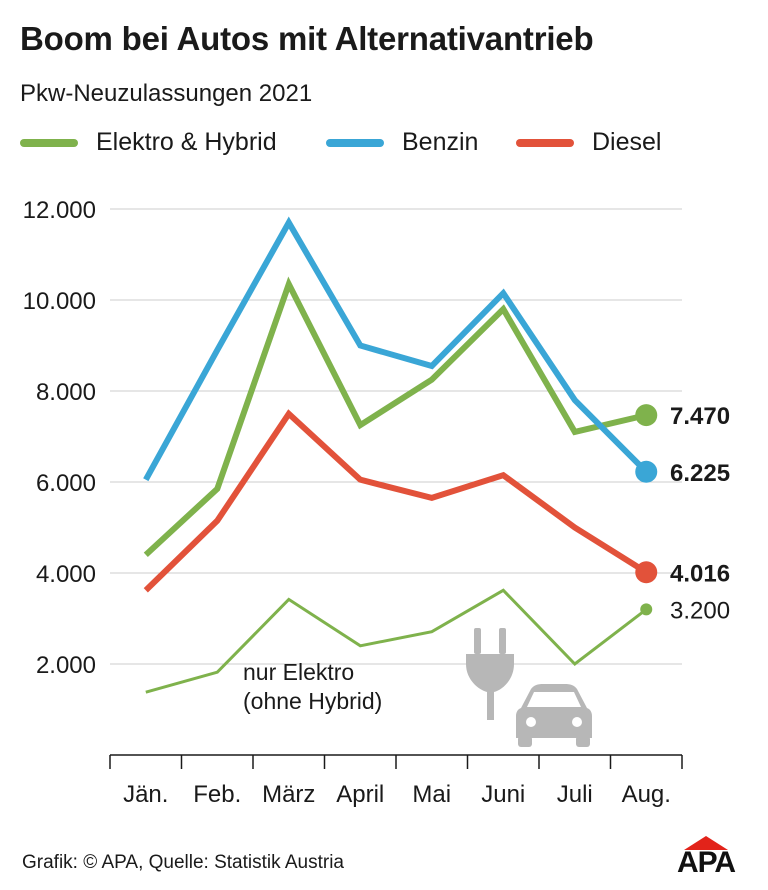 This screenshot has height=890, width=768. What do you see at coordinates (646, 794) in the screenshot?
I see `x-tick-label: Aug.` at bounding box center [646, 794].